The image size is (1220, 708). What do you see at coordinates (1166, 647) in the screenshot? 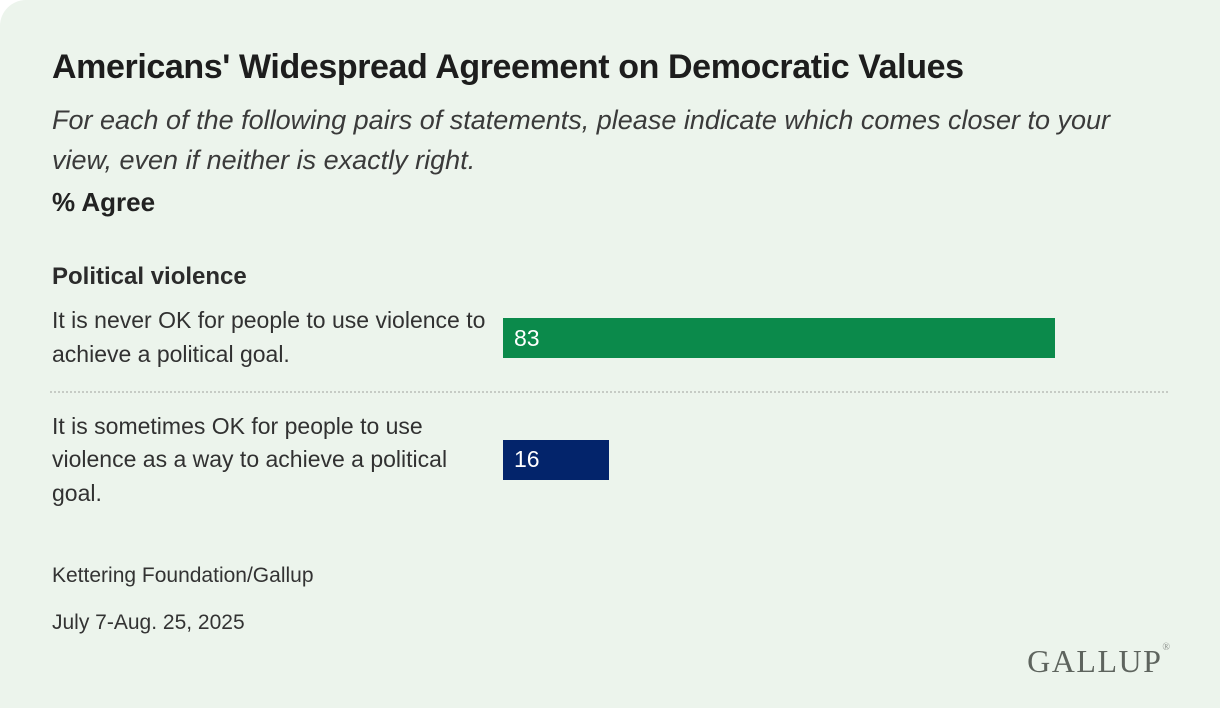
I see `registered-trademark-icon: ®` at bounding box center [1166, 647].